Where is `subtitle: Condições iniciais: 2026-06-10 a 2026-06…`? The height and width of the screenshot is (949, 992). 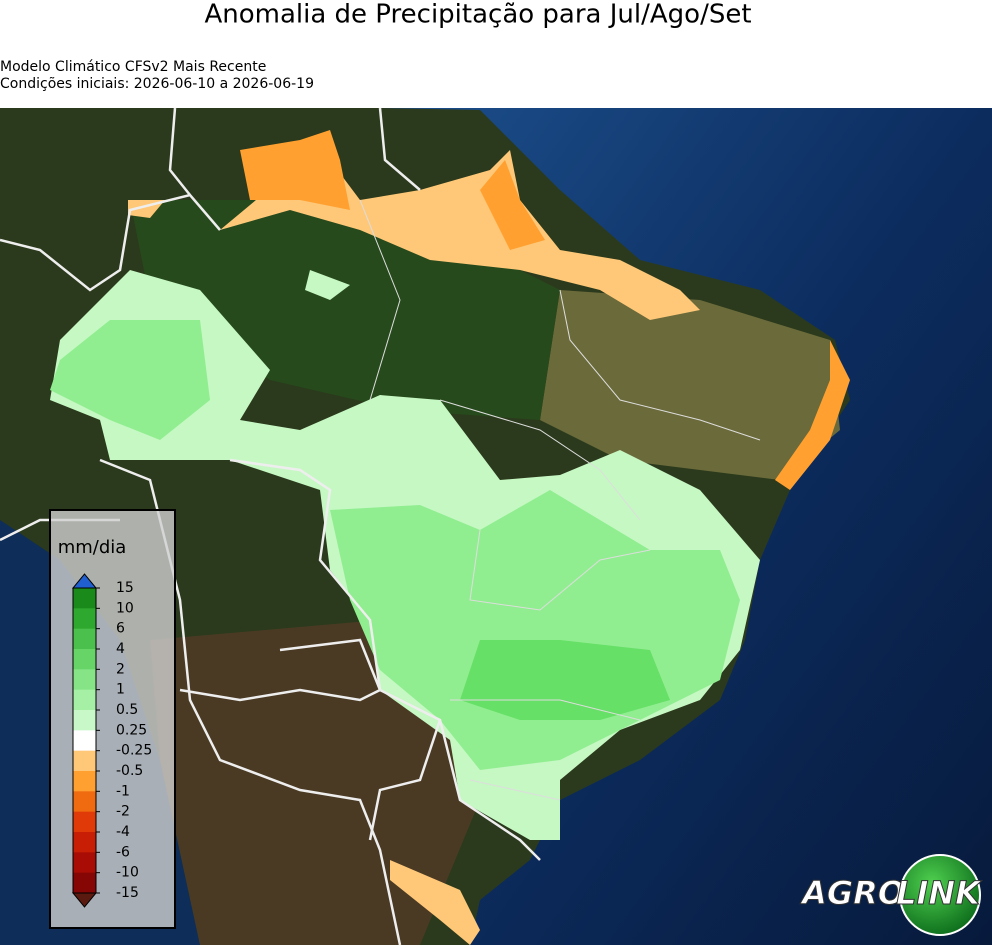
subtitle: Condições iniciais: 2026-06-10 a 2026-06… is located at coordinates (157, 84).